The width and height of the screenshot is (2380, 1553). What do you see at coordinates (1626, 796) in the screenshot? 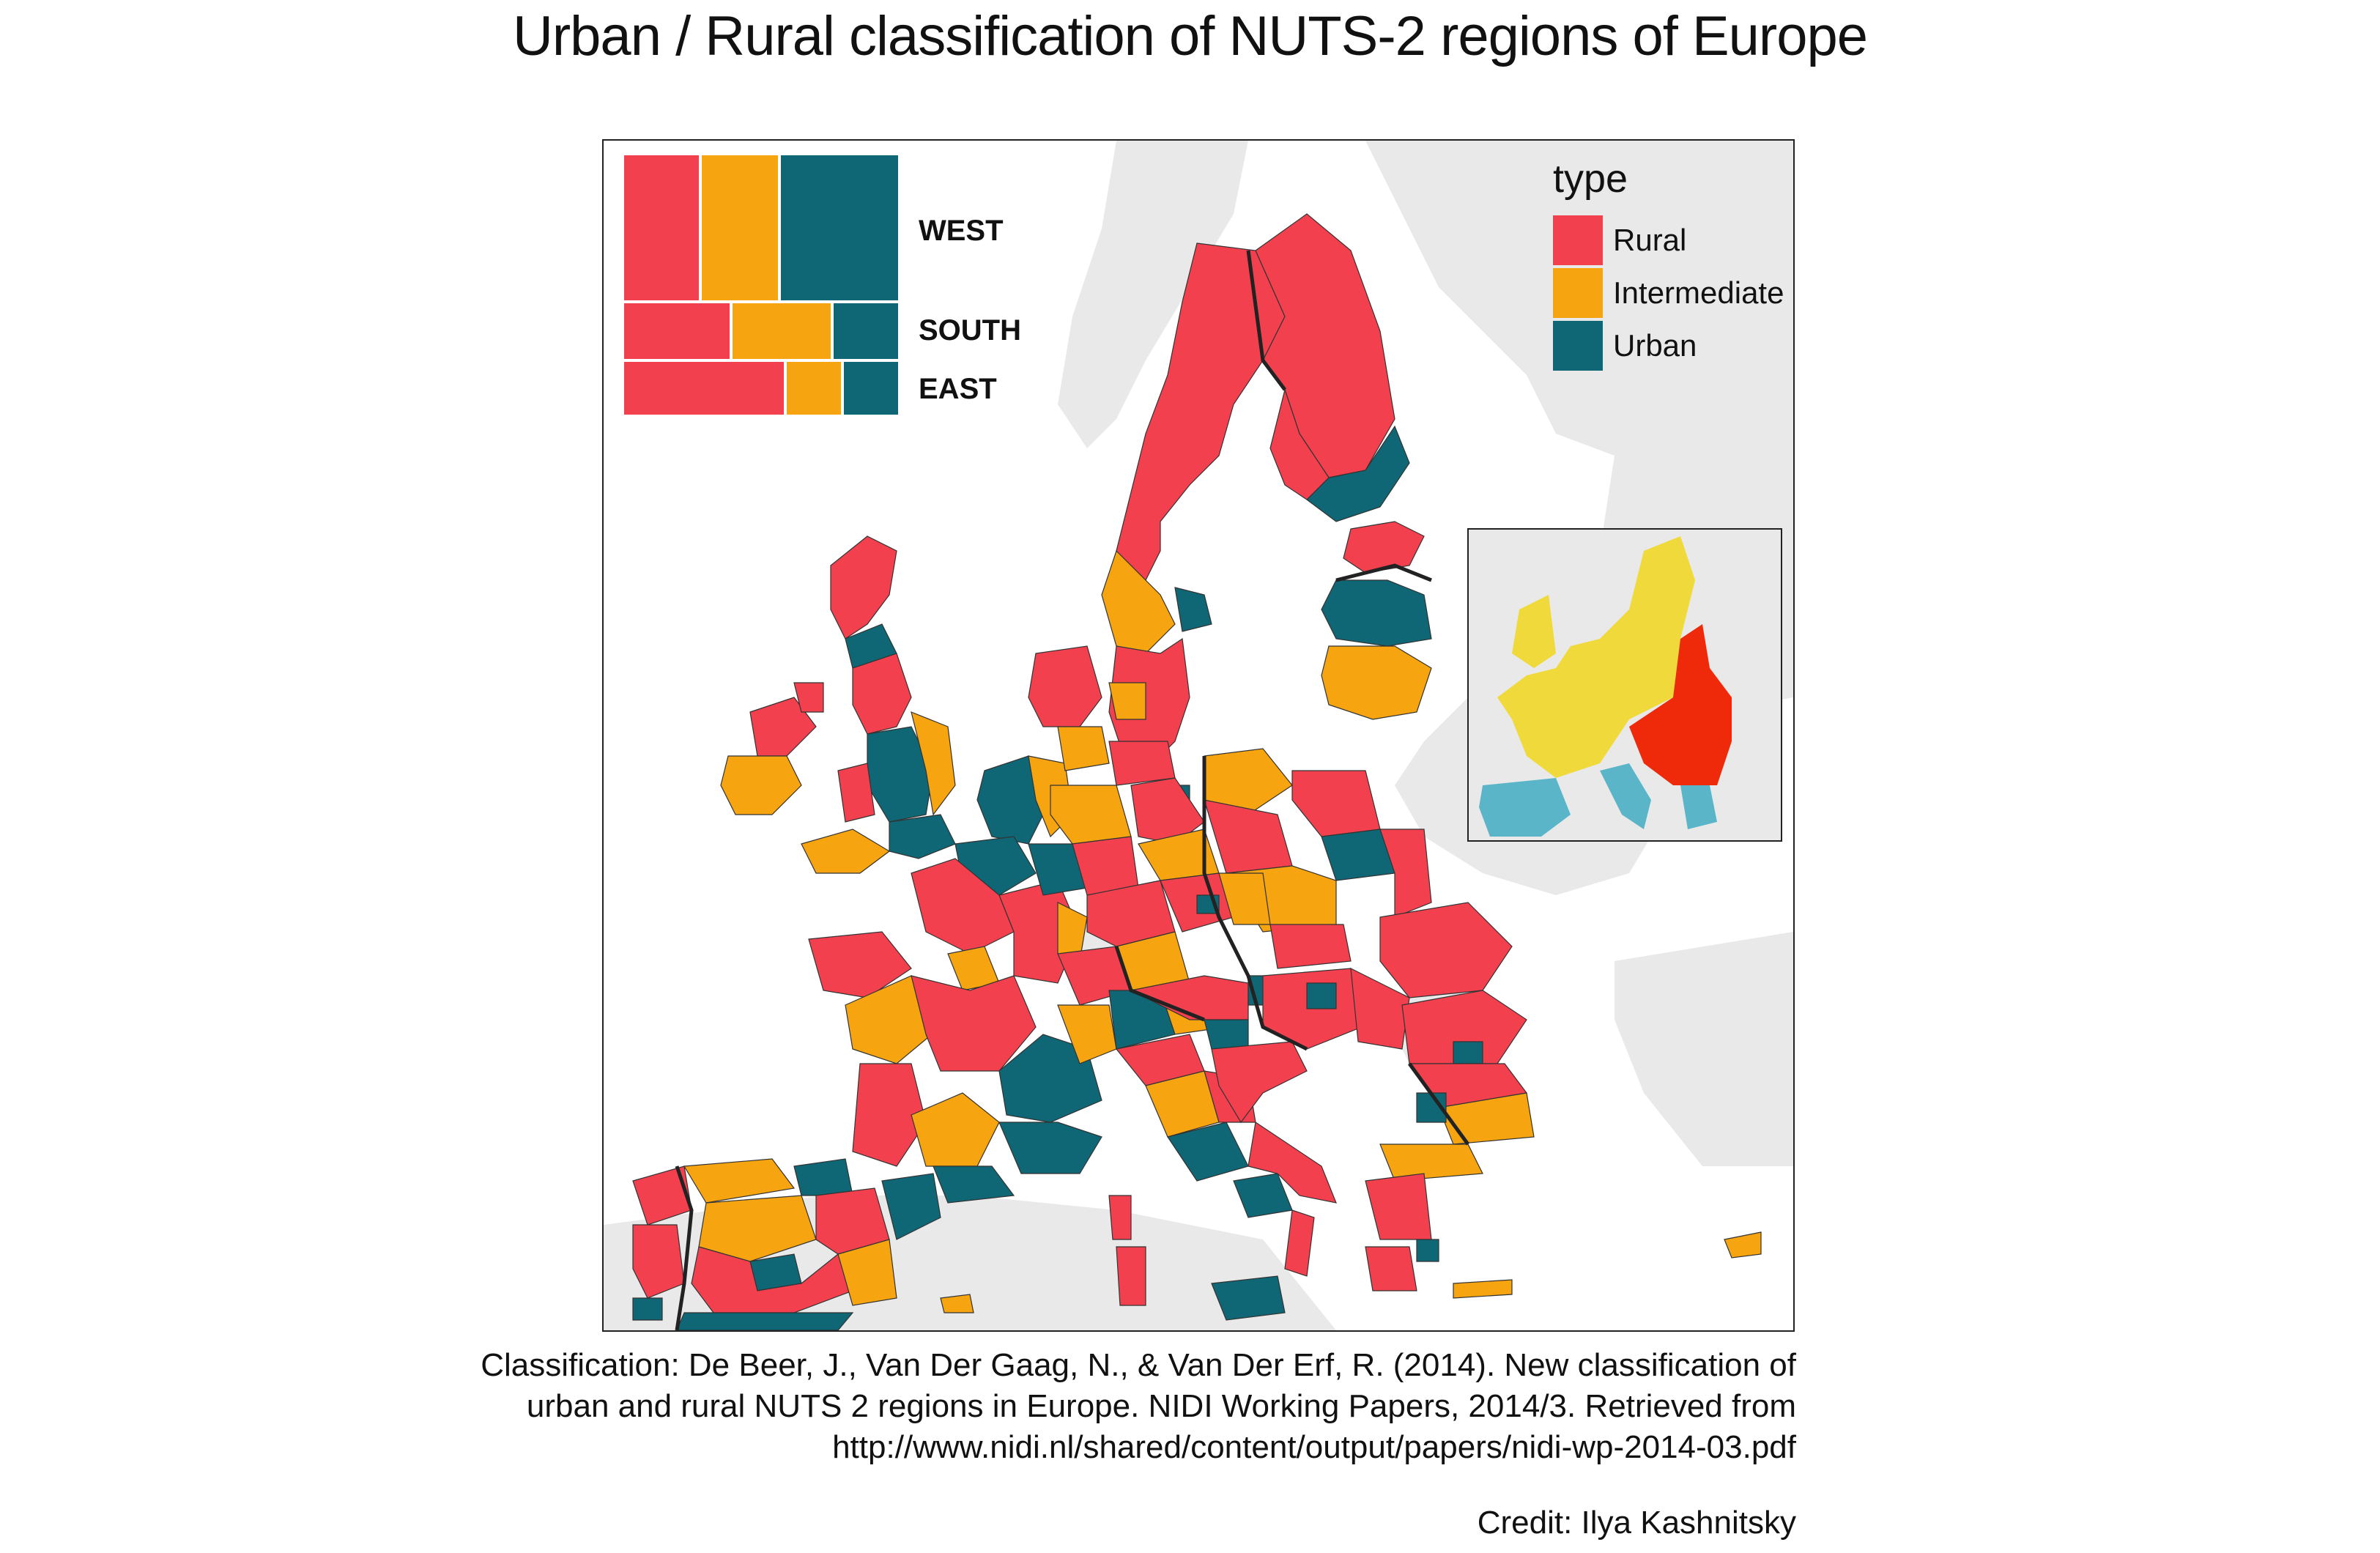
I see `inset-south-italy` at bounding box center [1626, 796].